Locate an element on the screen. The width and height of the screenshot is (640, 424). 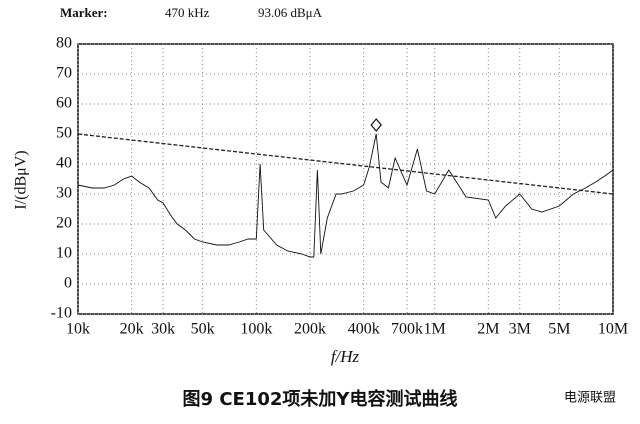
x-tick-label: 1M is located at coordinates (435, 329).